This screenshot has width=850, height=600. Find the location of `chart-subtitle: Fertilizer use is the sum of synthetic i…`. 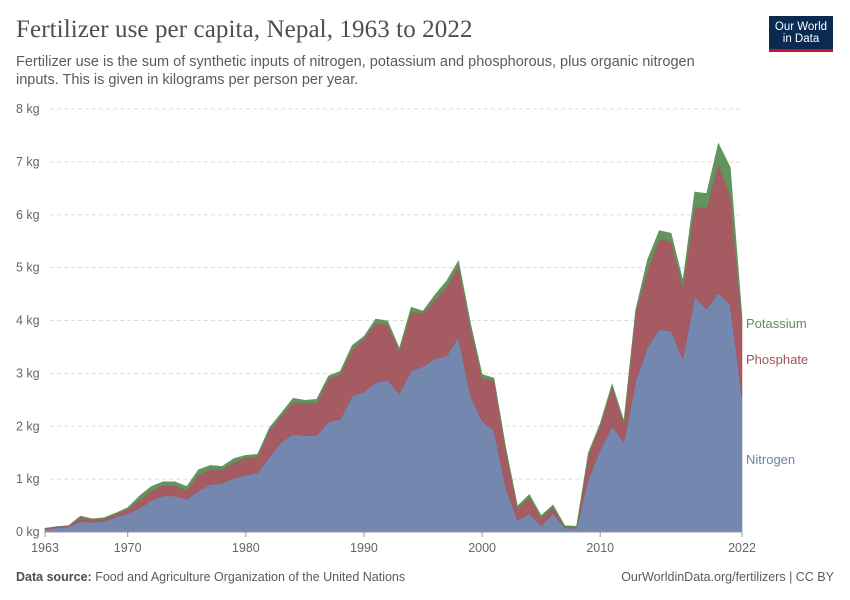

chart-subtitle: Fertilizer use is the sum of synthetic i… is located at coordinates (355, 71).